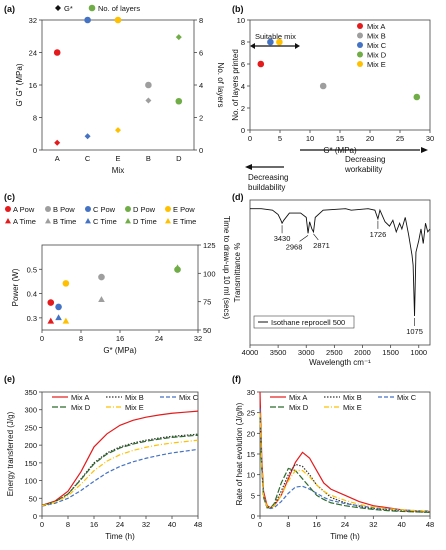  I want to click on x-axis-label-a: Mix, so click(118, 170).